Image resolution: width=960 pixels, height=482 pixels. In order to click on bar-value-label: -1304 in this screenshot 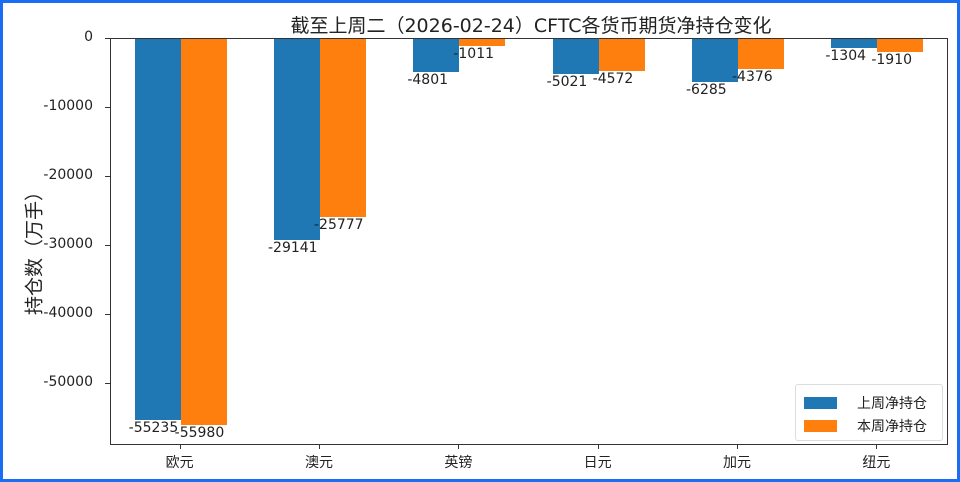, I will do `click(846, 55)`.